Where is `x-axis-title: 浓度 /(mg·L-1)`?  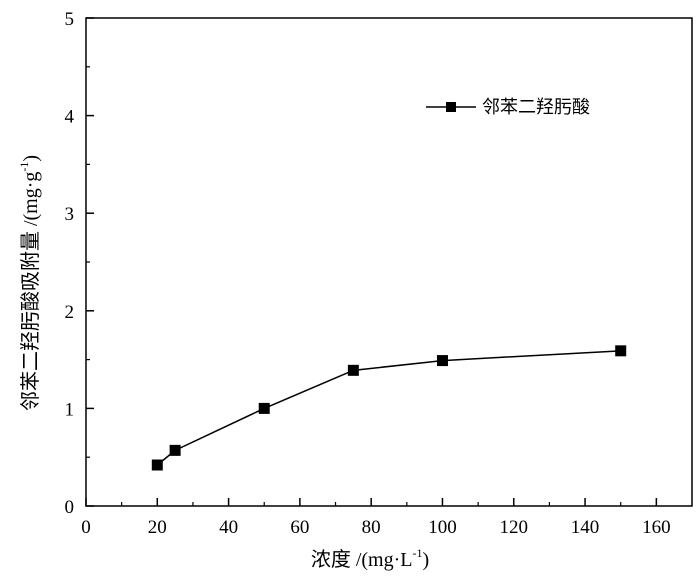
x-axis-title: 浓度 /(mg·L-1) is located at coordinates (370, 558).